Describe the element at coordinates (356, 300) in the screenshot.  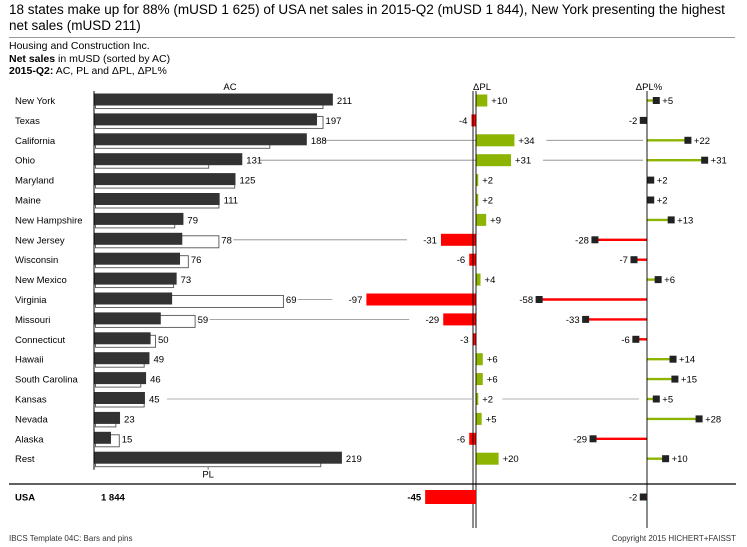
I see `delta-value-label: -97` at that location.